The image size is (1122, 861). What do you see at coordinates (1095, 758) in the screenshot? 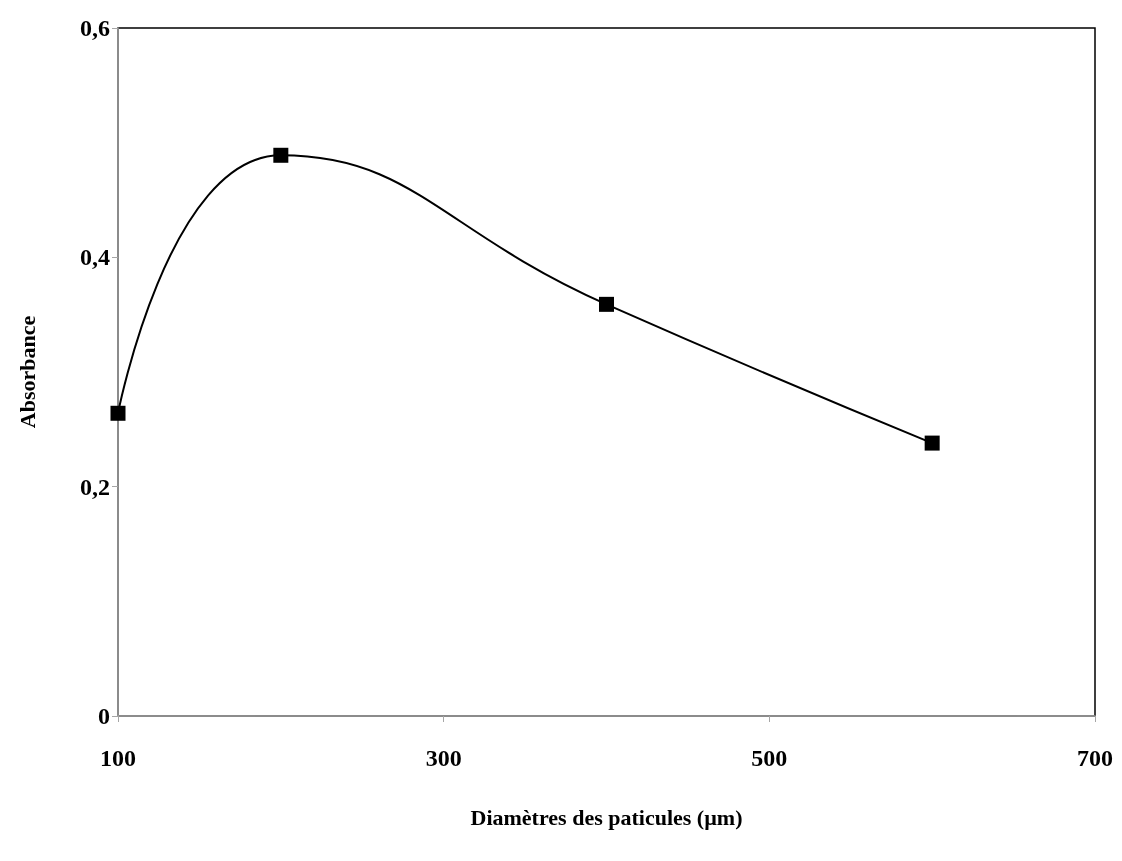
I see `x-tick-label: 700` at bounding box center [1095, 758].